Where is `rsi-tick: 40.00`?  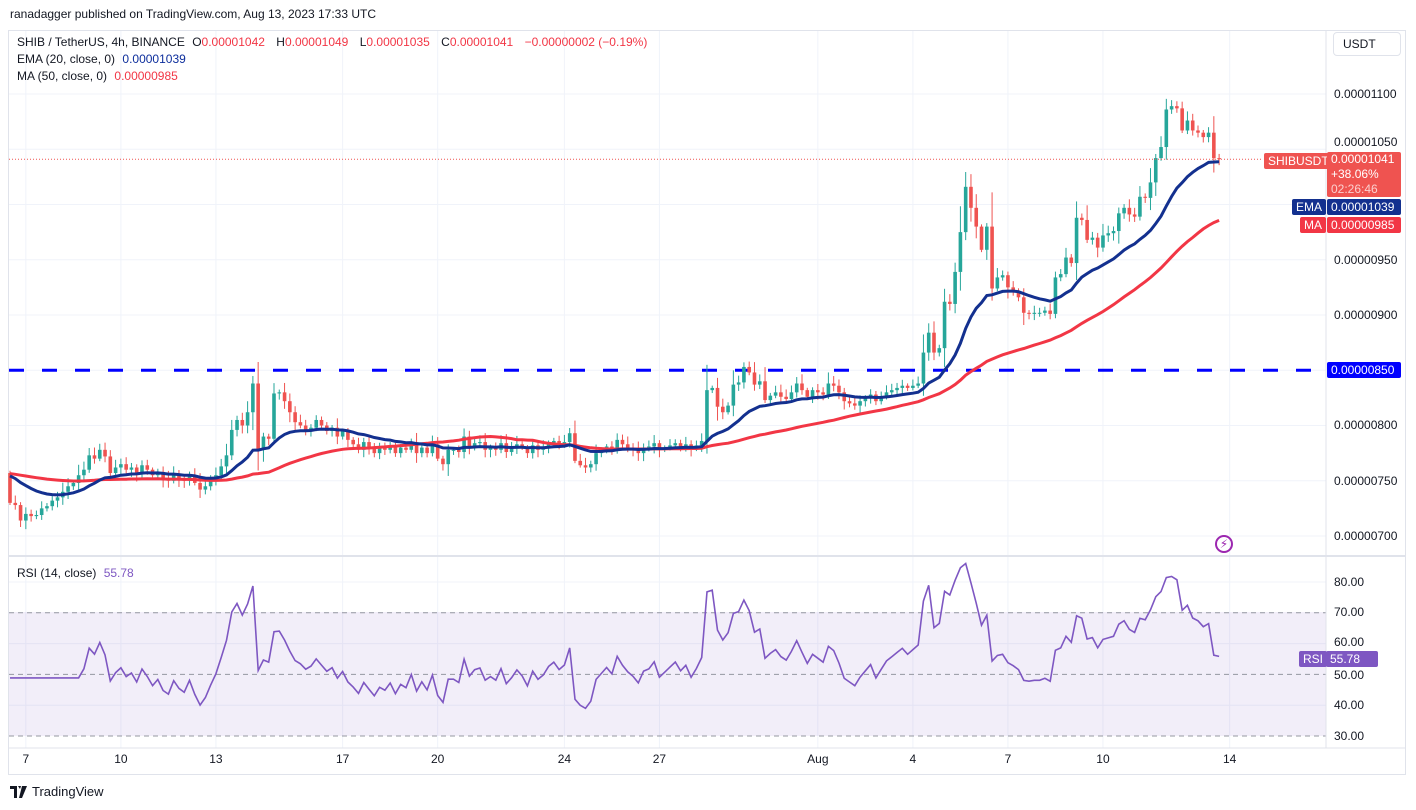 rsi-tick: 40.00 is located at coordinates (1349, 705).